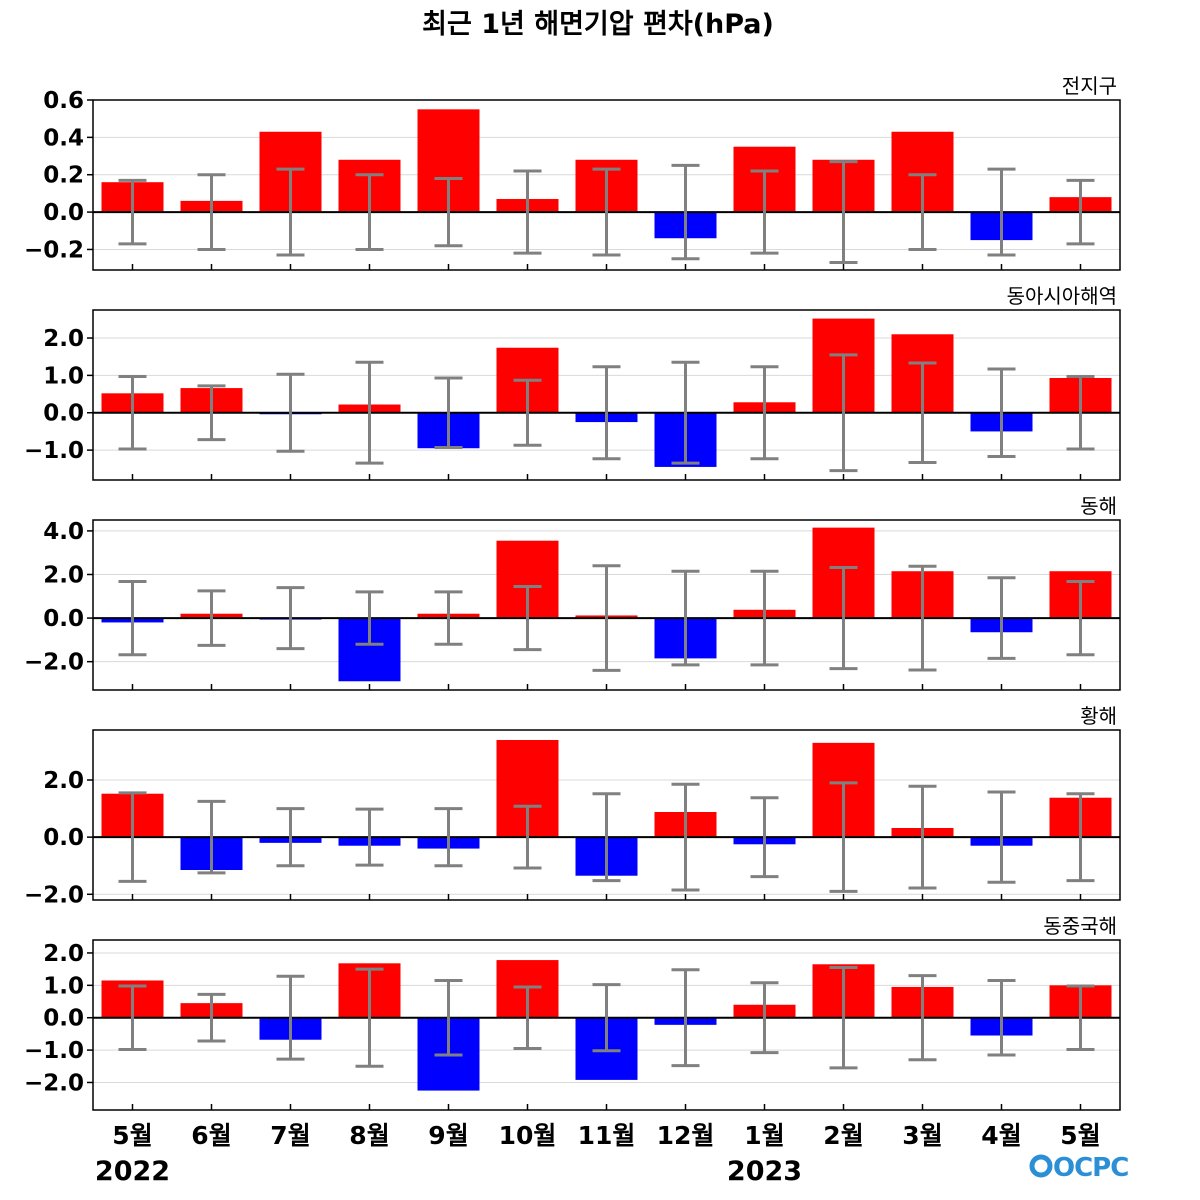  I want to click on year-label: 2023, so click(764, 1171).